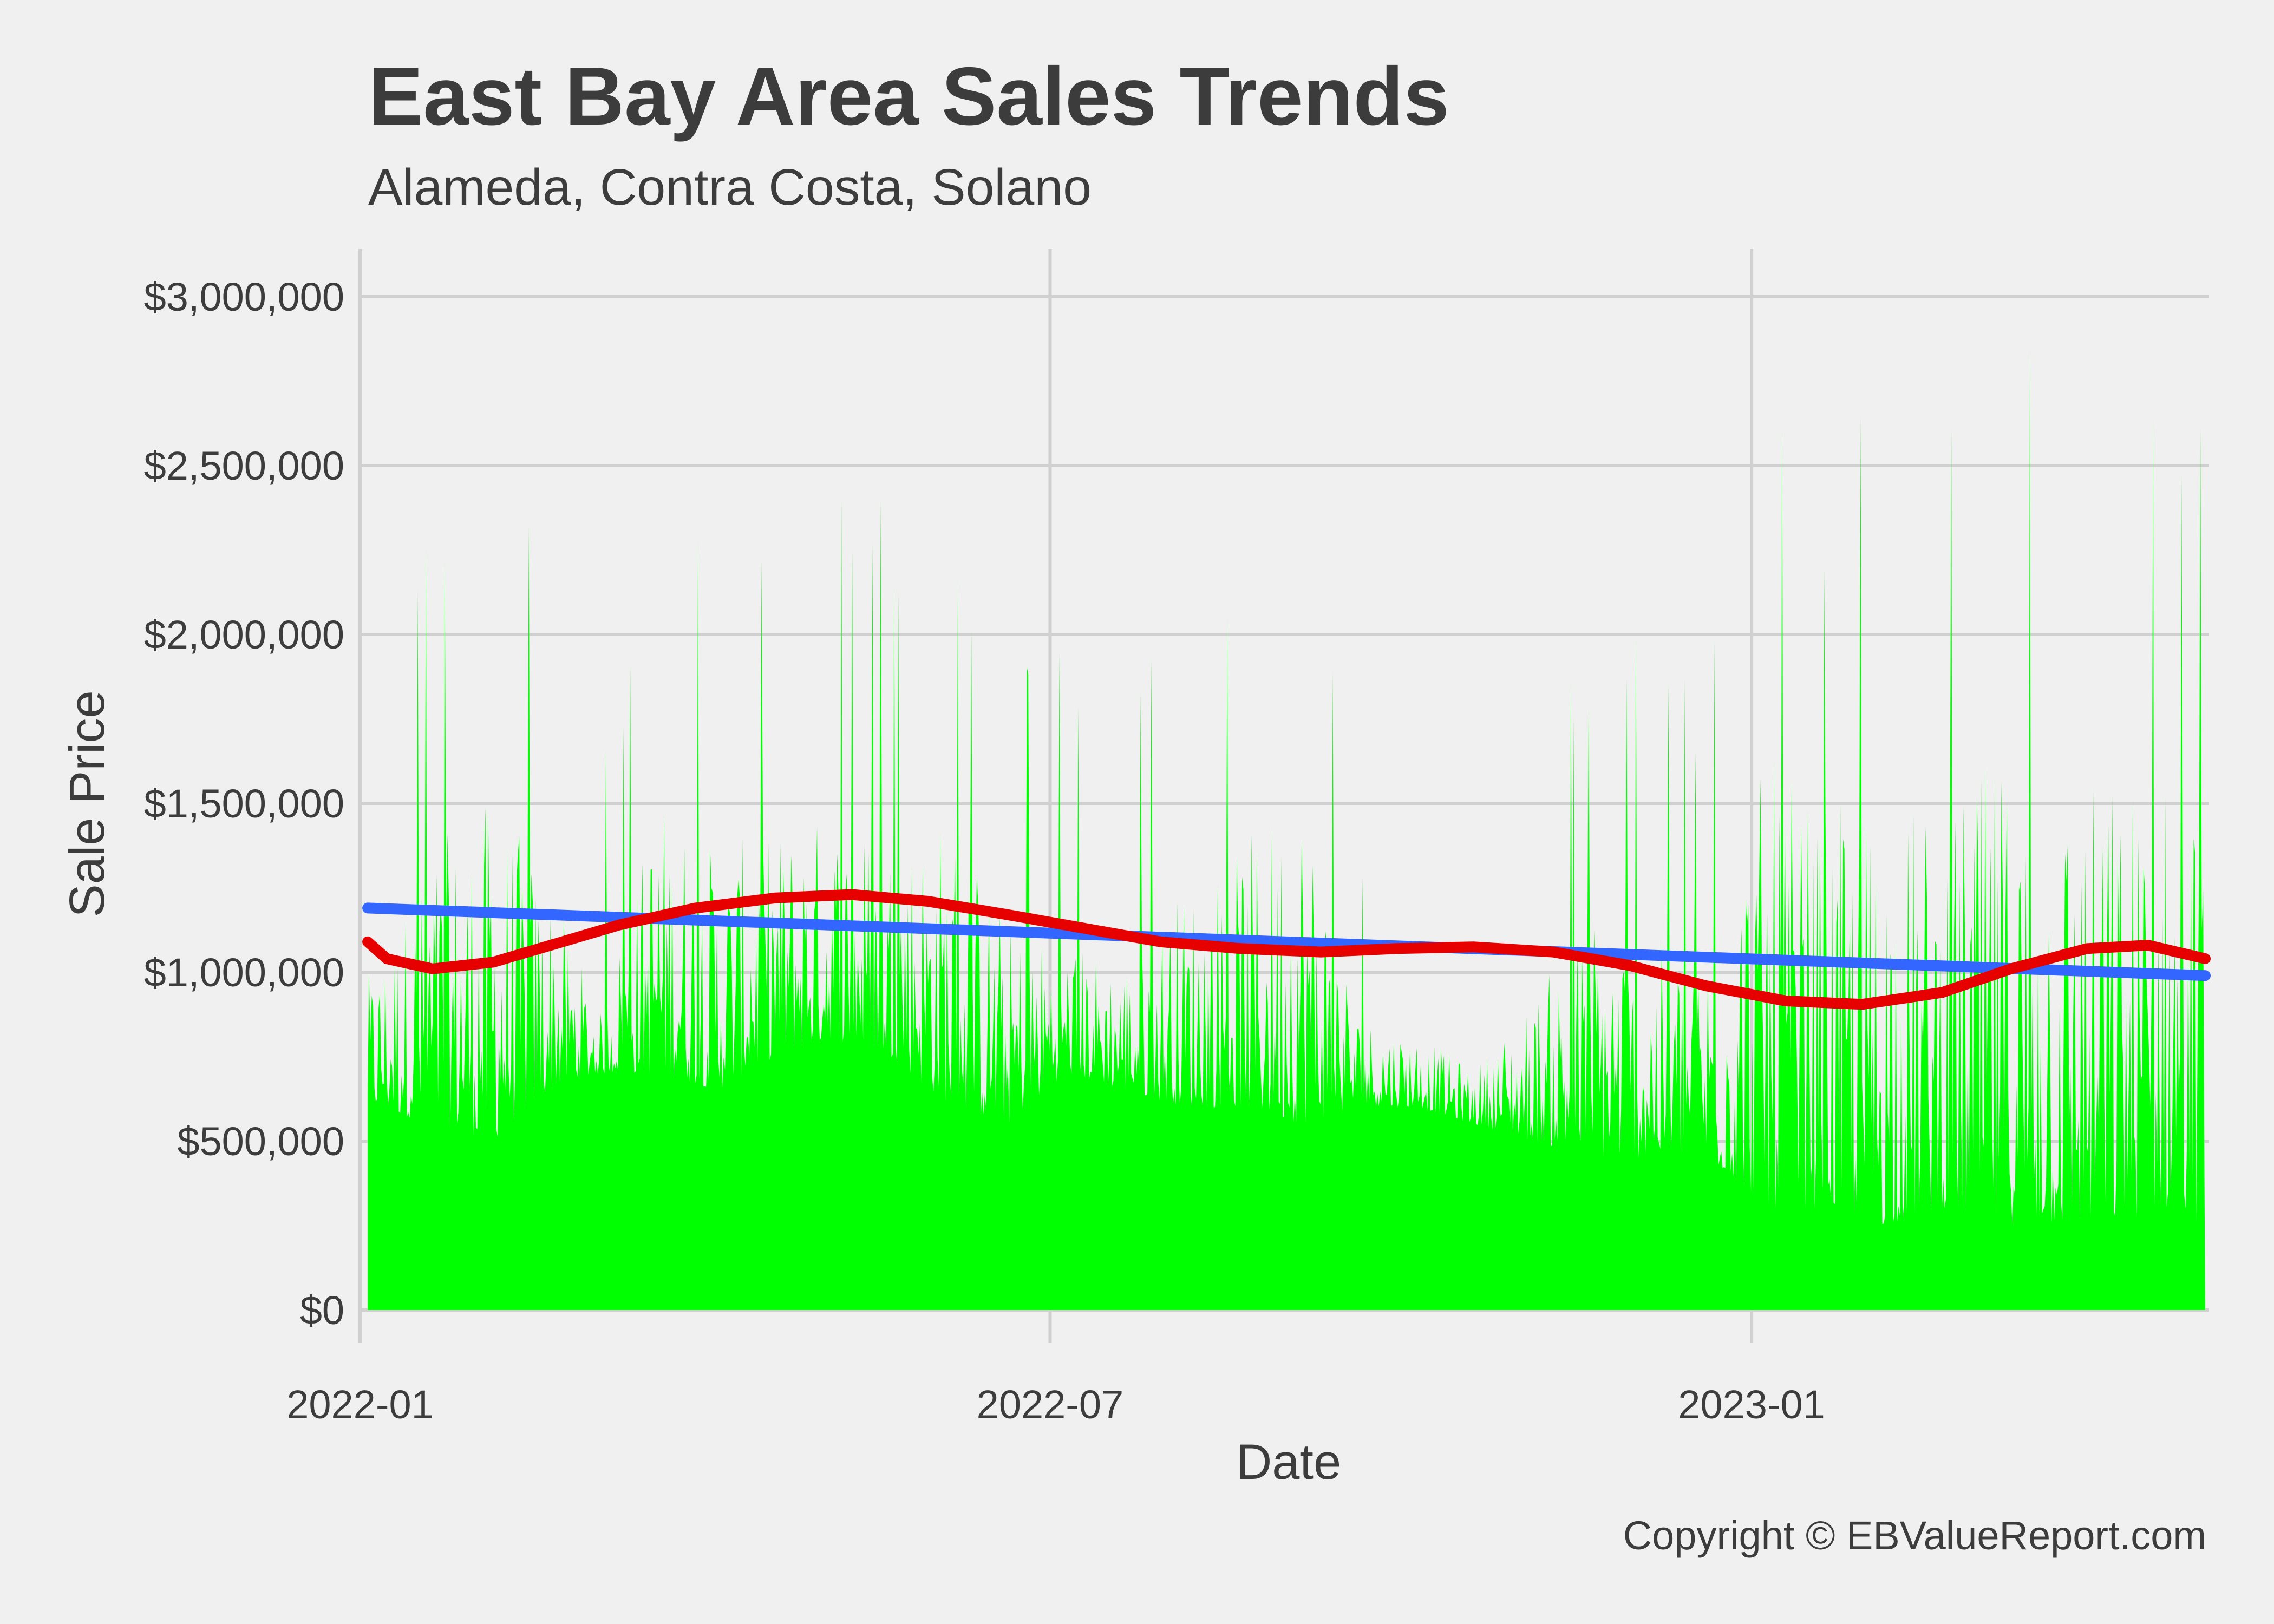 This screenshot has height=1624, width=2274. What do you see at coordinates (244, 634) in the screenshot?
I see `y-tick-label: $2,000,000` at bounding box center [244, 634].